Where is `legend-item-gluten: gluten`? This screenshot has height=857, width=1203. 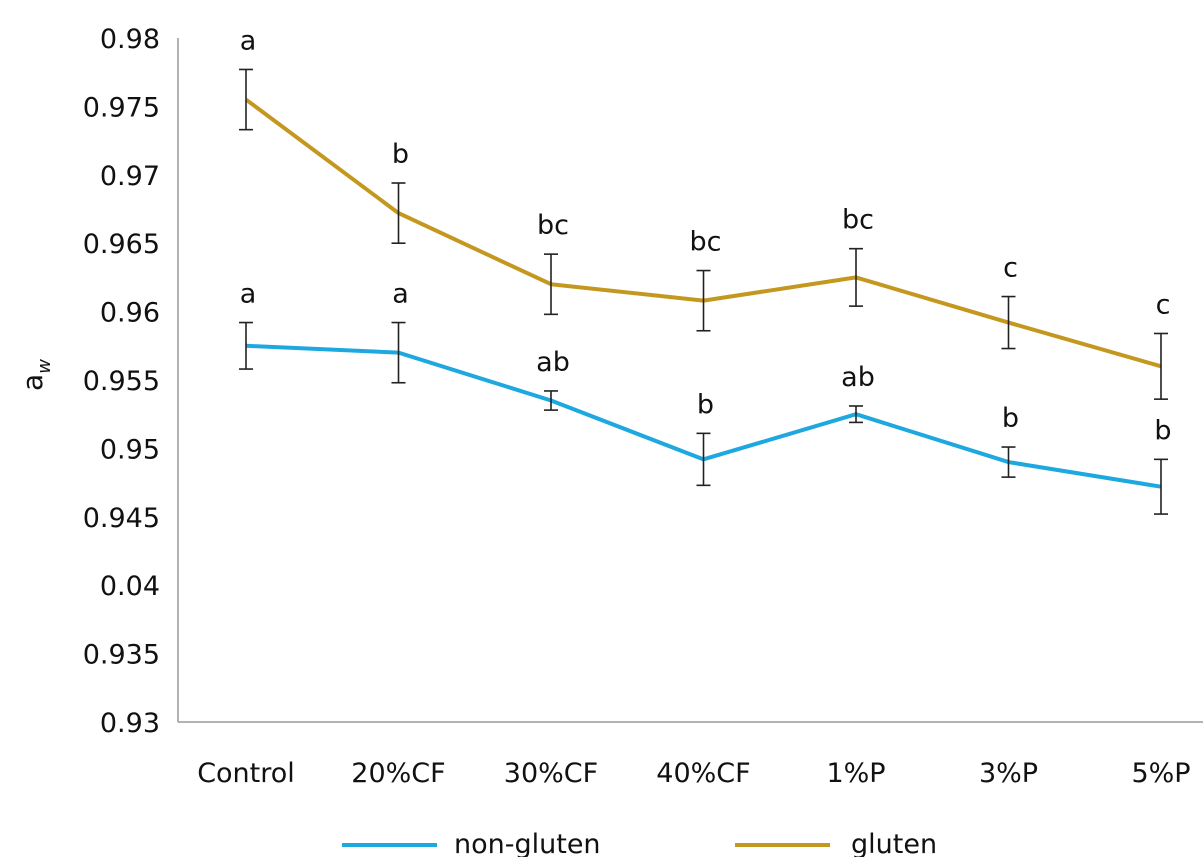
legend-item-gluten: gluten is located at coordinates (836, 843).